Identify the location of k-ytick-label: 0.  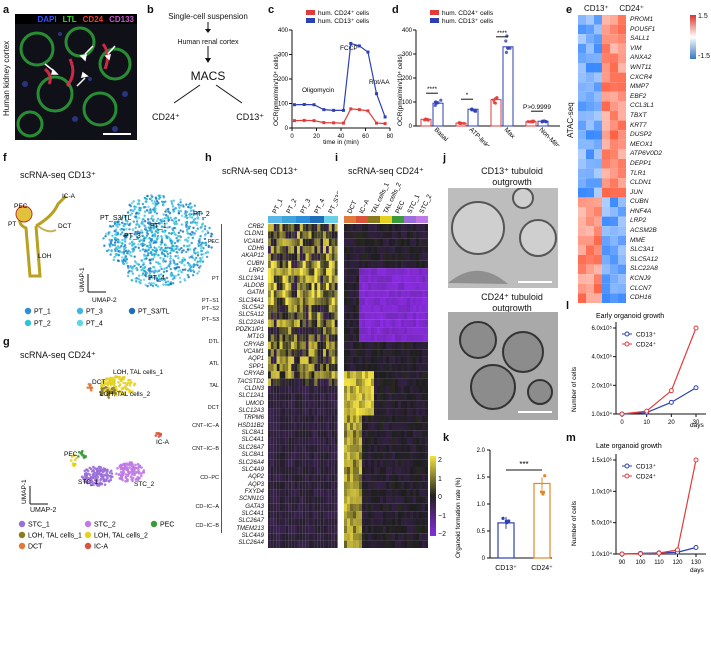
(484, 559).